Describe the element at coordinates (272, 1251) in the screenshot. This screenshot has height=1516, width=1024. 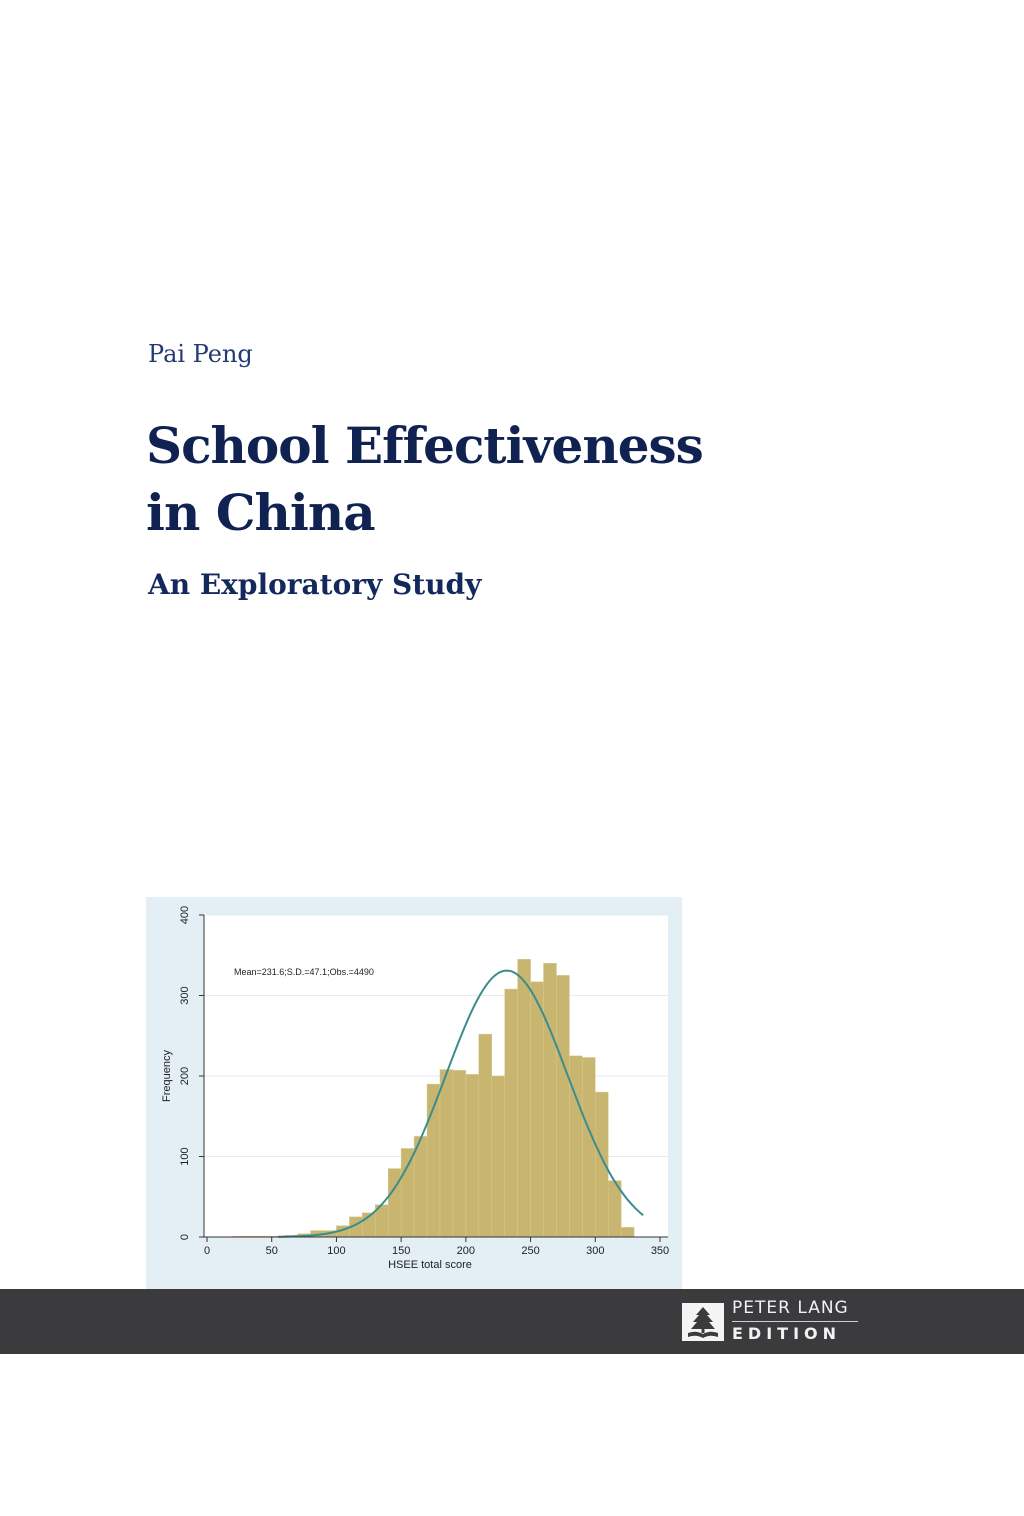
I see `x-tick-label: 50` at that location.